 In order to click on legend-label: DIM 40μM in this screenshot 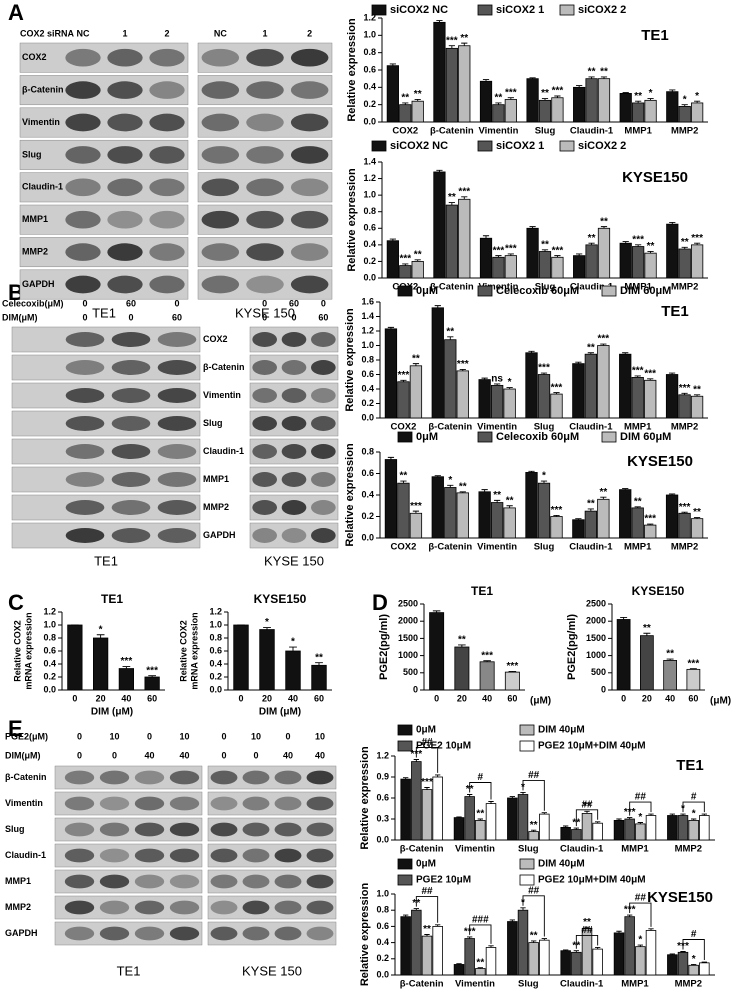, I will do `click(561, 864)`.